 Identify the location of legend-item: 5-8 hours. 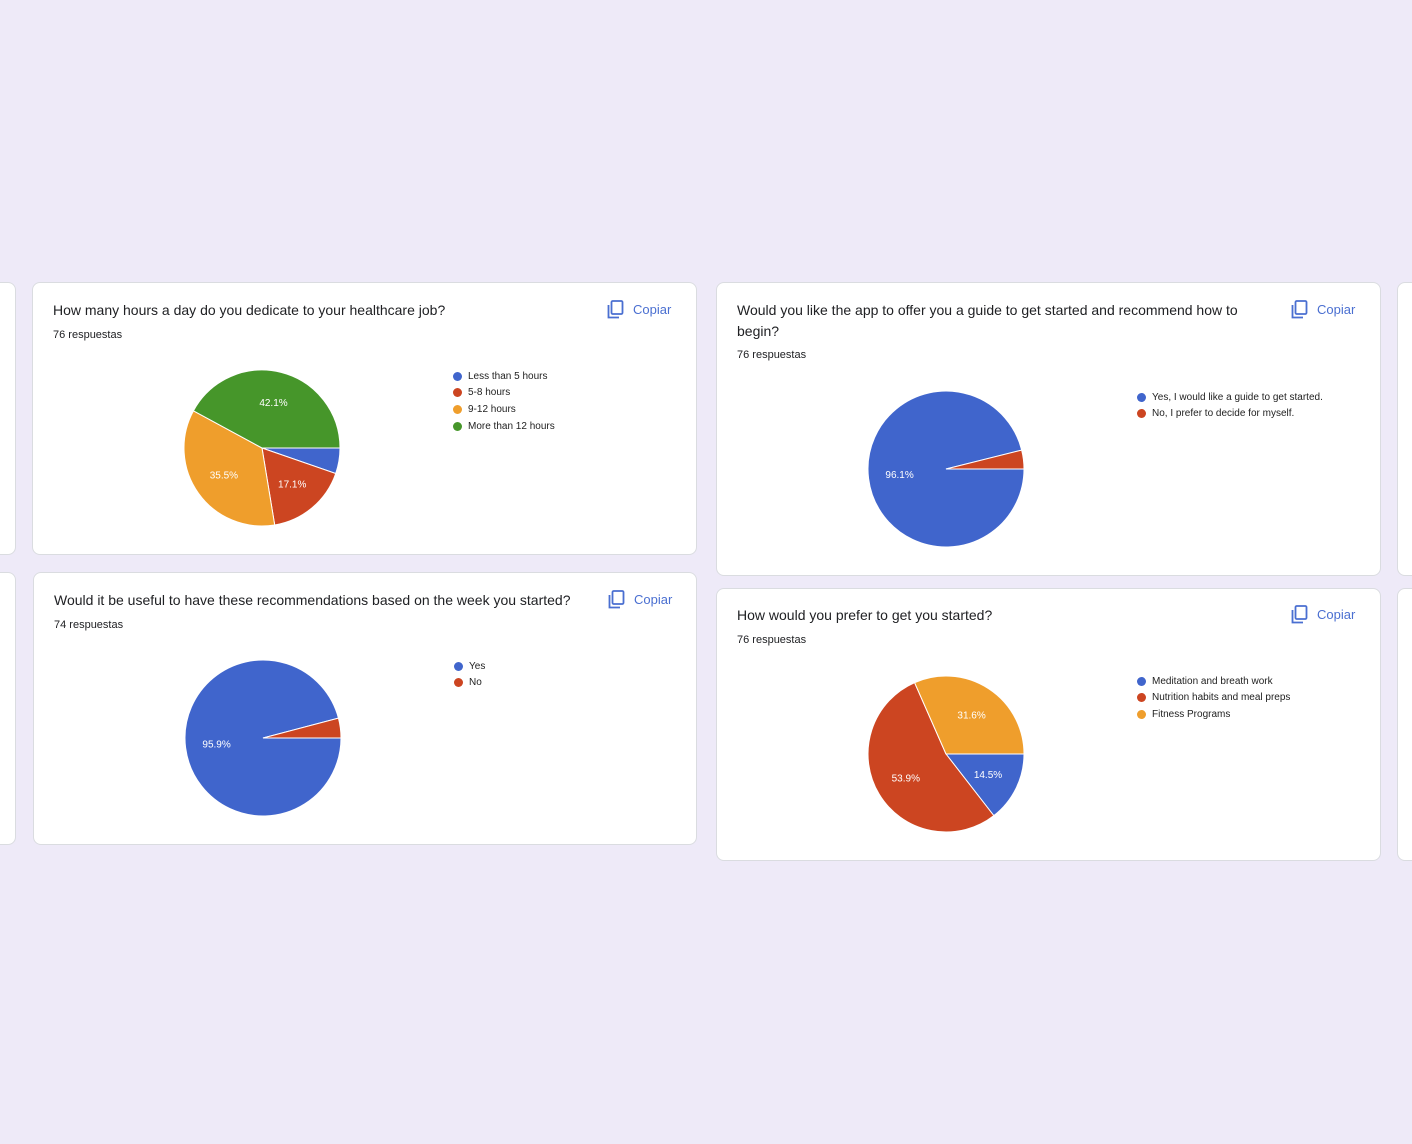
(504, 393).